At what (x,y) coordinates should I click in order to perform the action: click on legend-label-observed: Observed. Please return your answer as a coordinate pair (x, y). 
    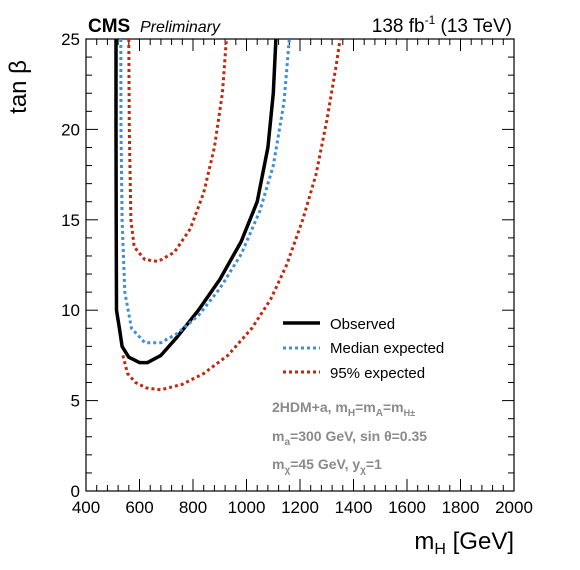
    Looking at the image, I should click on (362, 324).